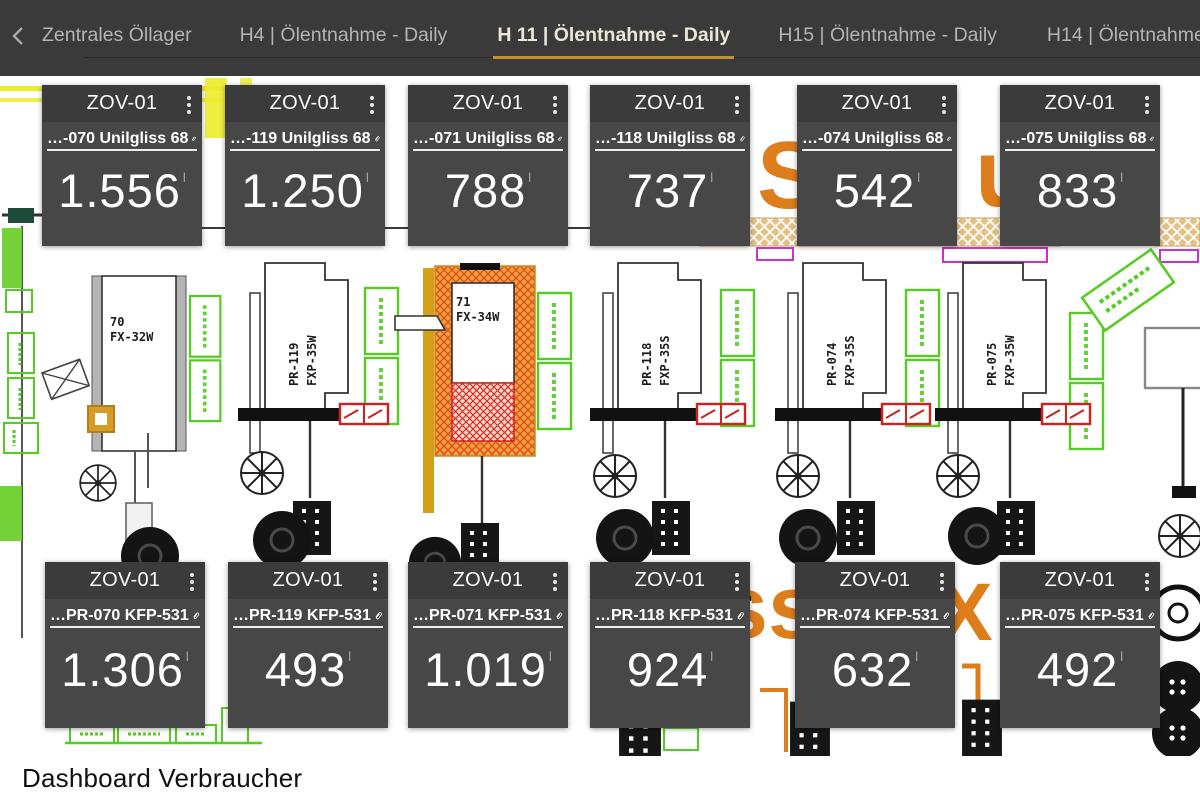 The width and height of the screenshot is (1200, 800). I want to click on tile-value: 737 l, so click(670, 190).